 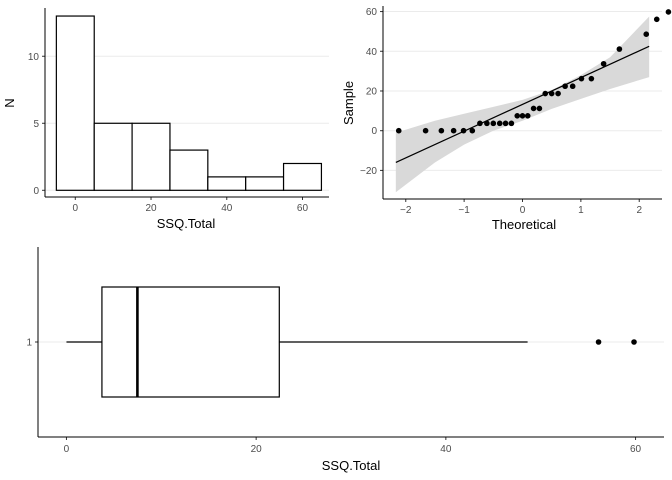 I want to click on histogram-y-tick-label: 0, so click(x=36, y=191).